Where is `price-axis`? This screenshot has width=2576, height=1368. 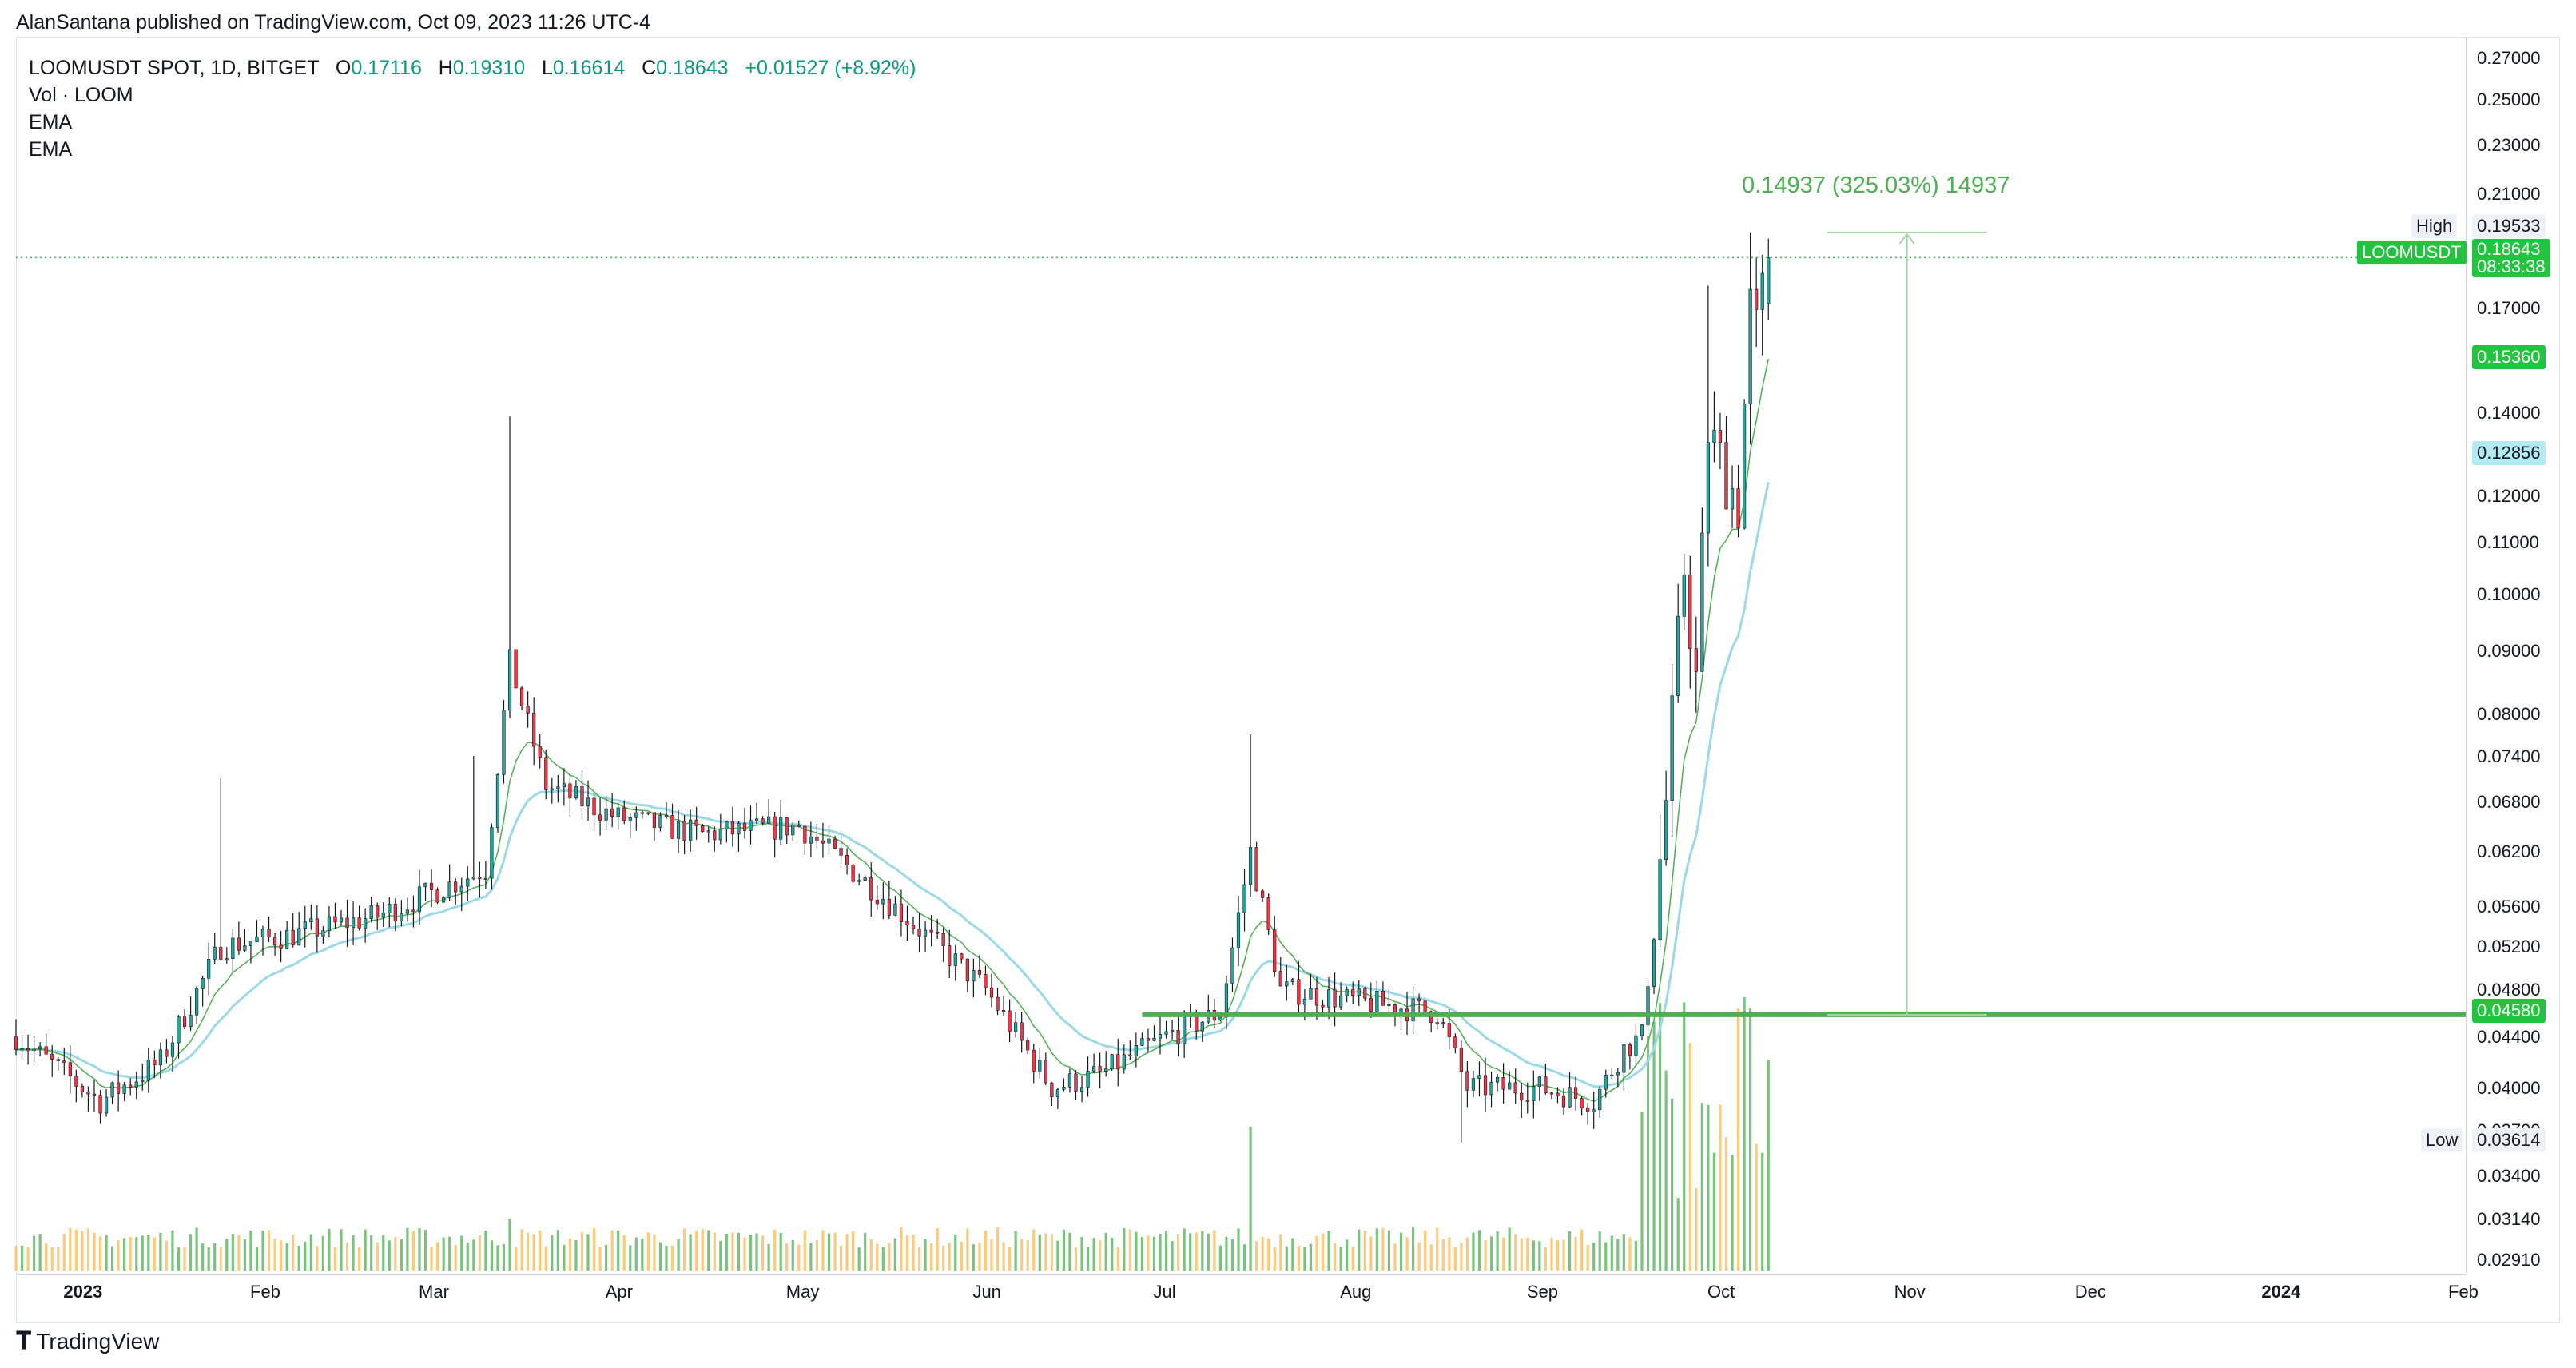 price-axis is located at coordinates (2466, 656).